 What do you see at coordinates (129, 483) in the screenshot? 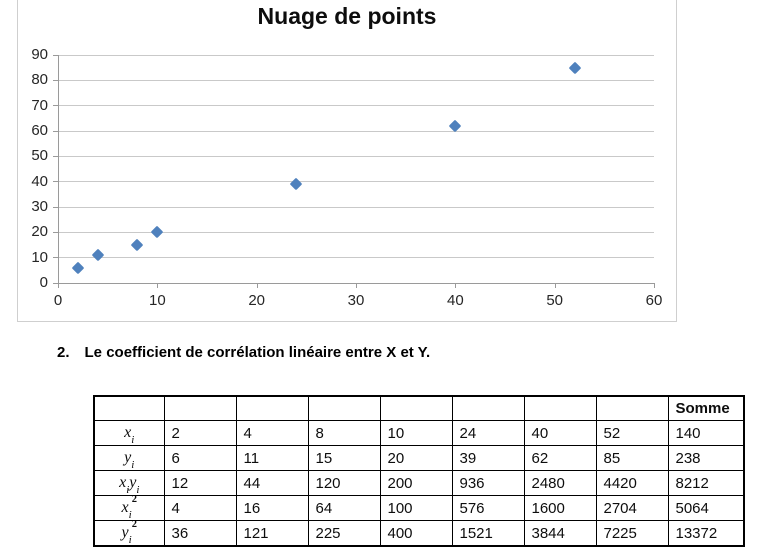
I see `row-label-cell: xiyi` at bounding box center [129, 483].